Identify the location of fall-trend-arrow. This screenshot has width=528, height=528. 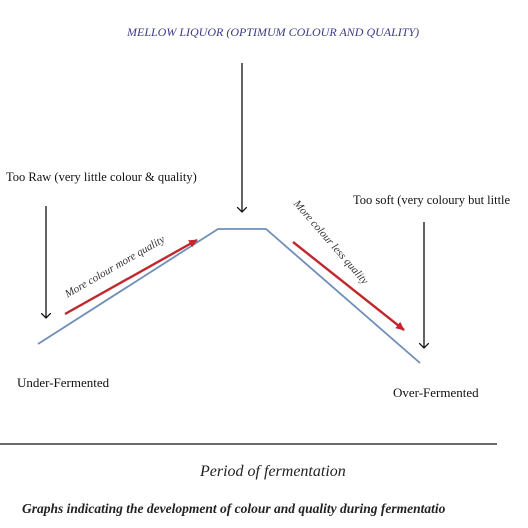
(348, 286).